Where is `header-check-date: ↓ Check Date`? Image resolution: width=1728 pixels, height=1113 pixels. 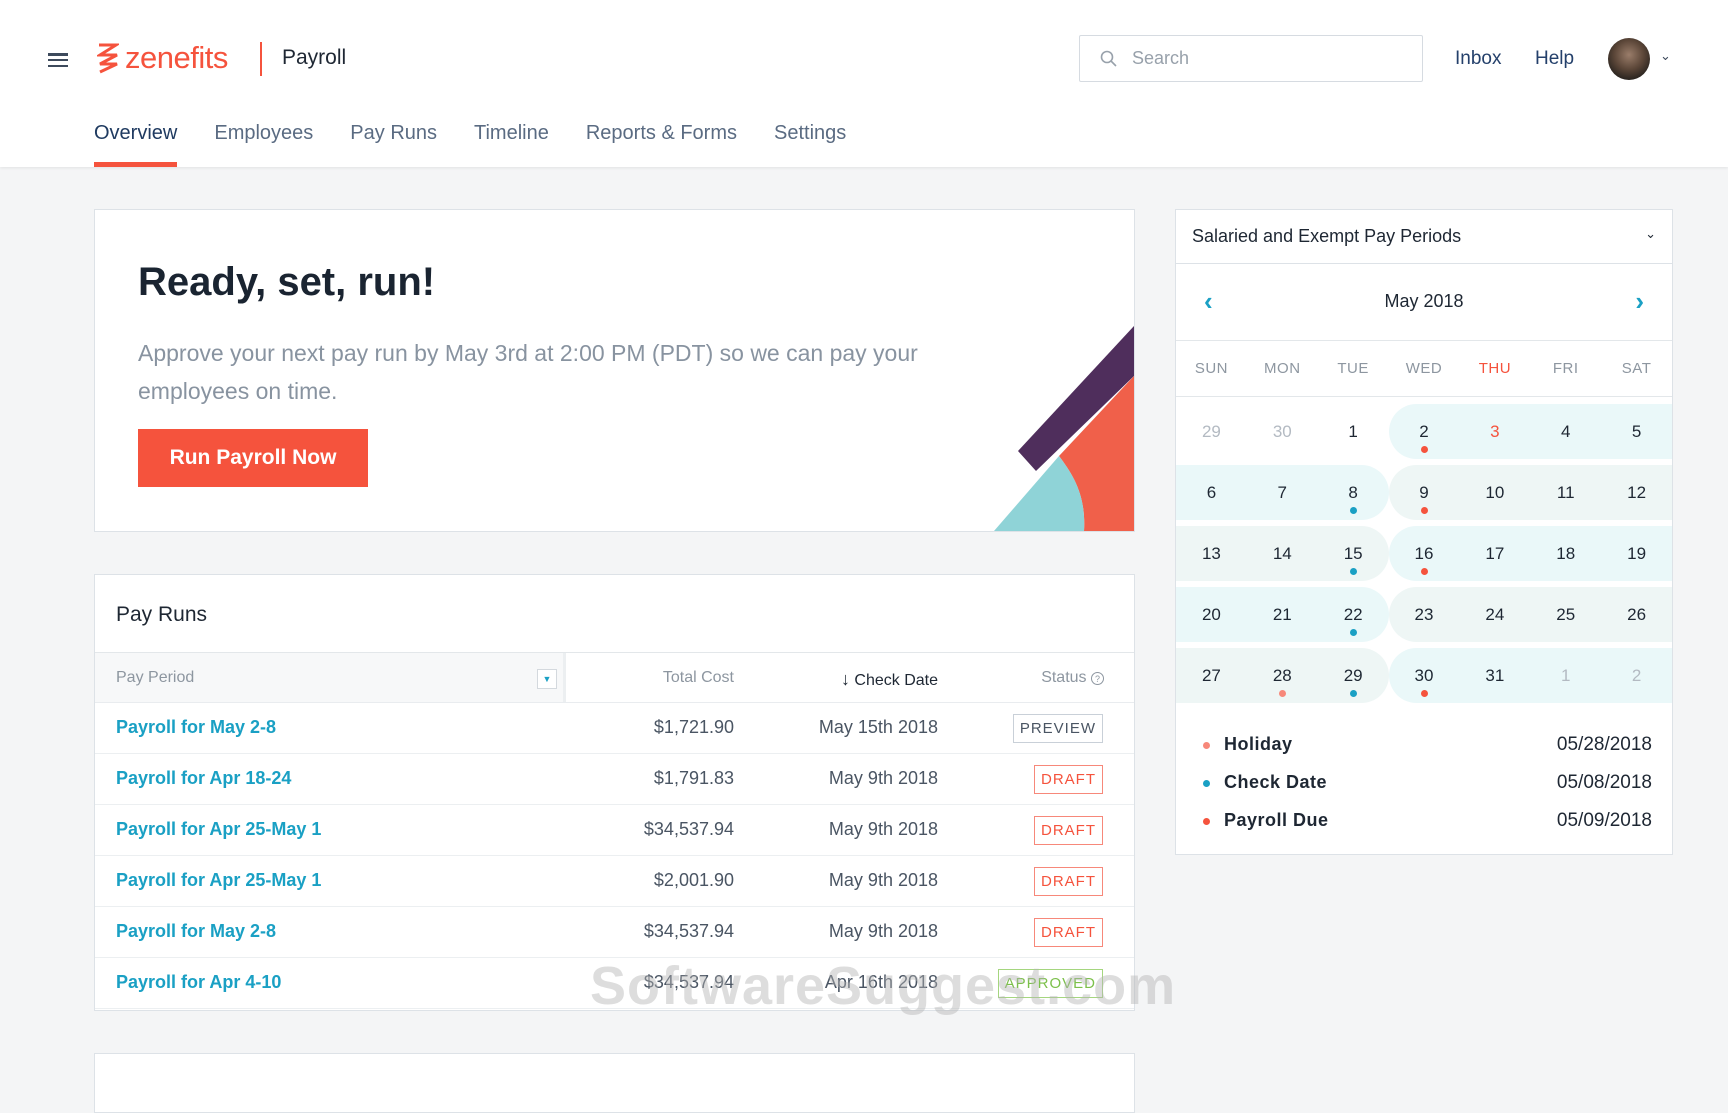
header-check-date: ↓ Check Date is located at coordinates (889, 679).